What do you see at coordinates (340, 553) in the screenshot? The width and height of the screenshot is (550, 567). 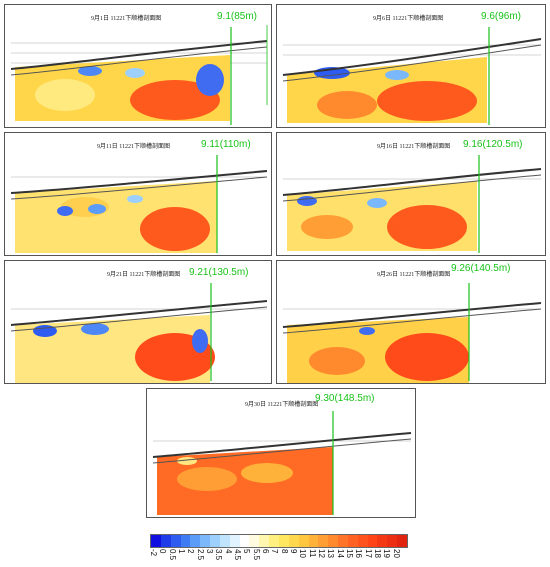 I see `colorbar-tick-label: 14` at bounding box center [340, 553].